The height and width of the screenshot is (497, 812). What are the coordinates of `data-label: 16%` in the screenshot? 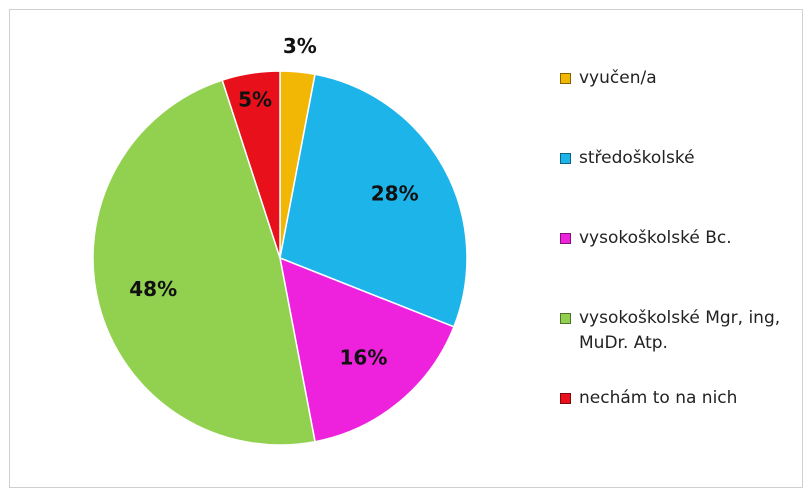 It's located at (364, 357).